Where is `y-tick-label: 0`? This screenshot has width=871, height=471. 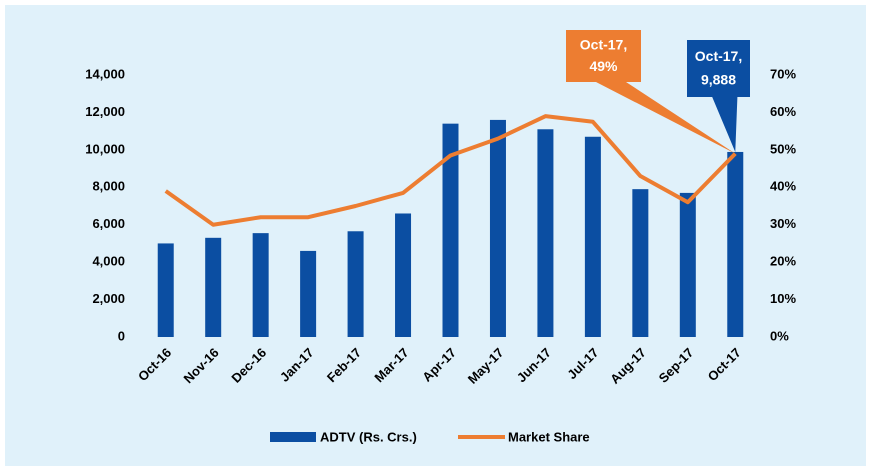
y-tick-label: 0 is located at coordinates (121, 335).